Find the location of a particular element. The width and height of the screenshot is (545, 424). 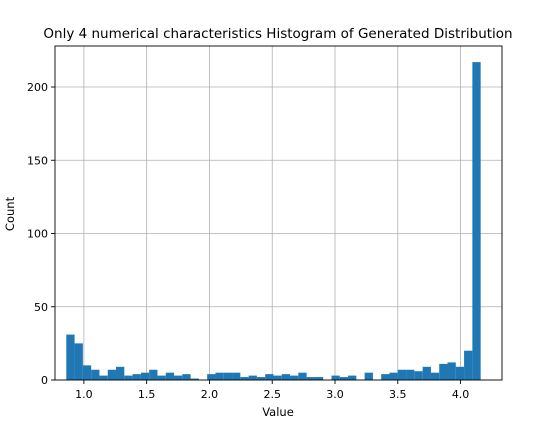

x-tick-label: 2.5 is located at coordinates (272, 394).